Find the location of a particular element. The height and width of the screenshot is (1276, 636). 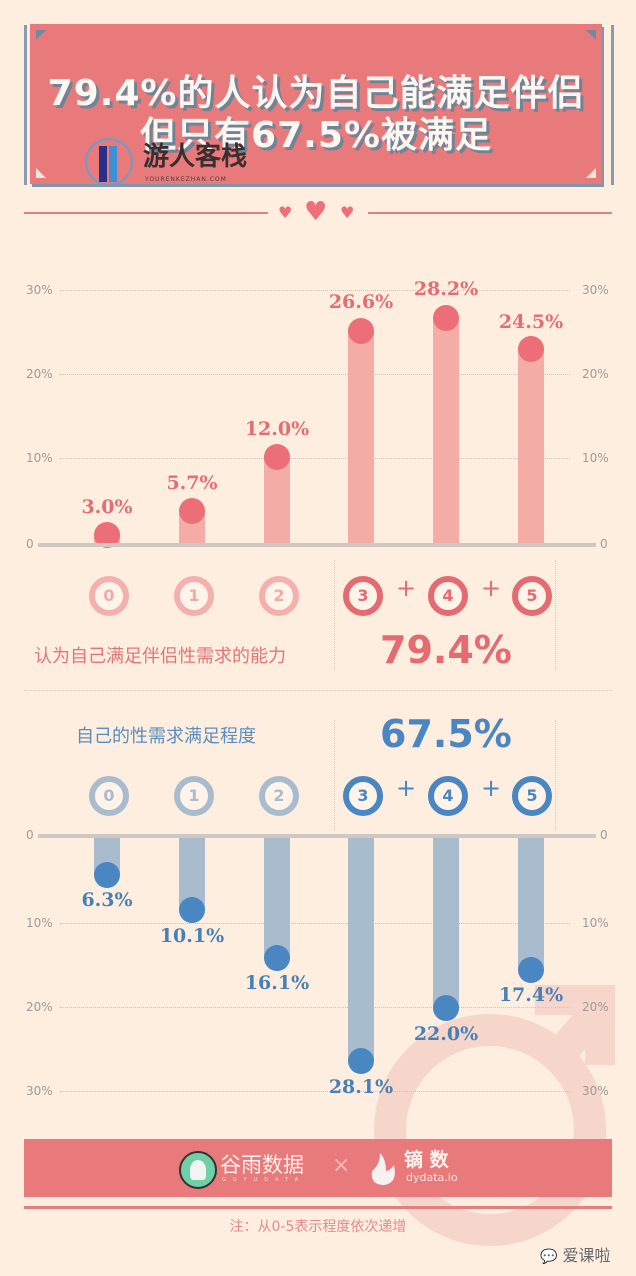

header-banner: 79.4%的人认为自己能满足伴侣 但只有67.5%被满足 is located at coordinates (316, 104).